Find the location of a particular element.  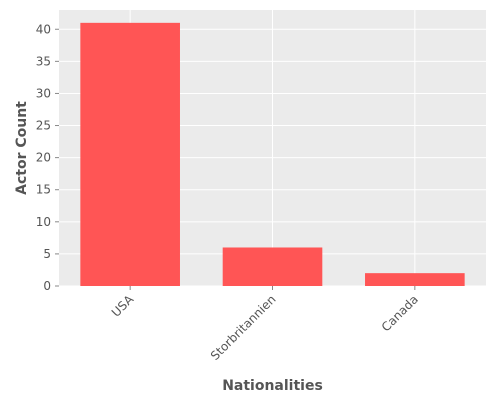

bar-usa is located at coordinates (130, 154).